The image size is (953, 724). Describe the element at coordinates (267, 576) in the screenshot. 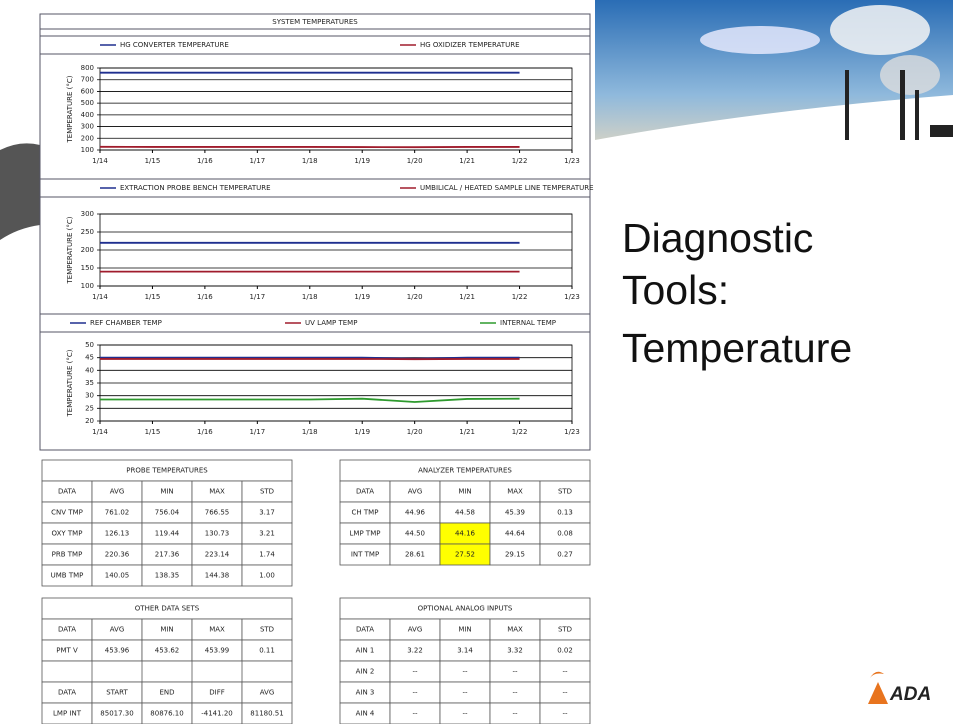

I see `cell-text: 1.00` at that location.